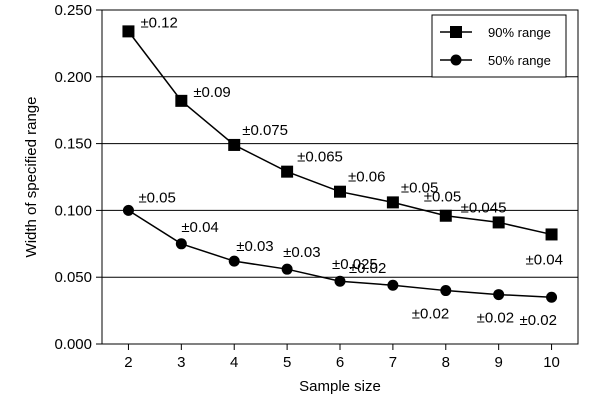  I want to click on data-label: ±0.025, so click(355, 264).